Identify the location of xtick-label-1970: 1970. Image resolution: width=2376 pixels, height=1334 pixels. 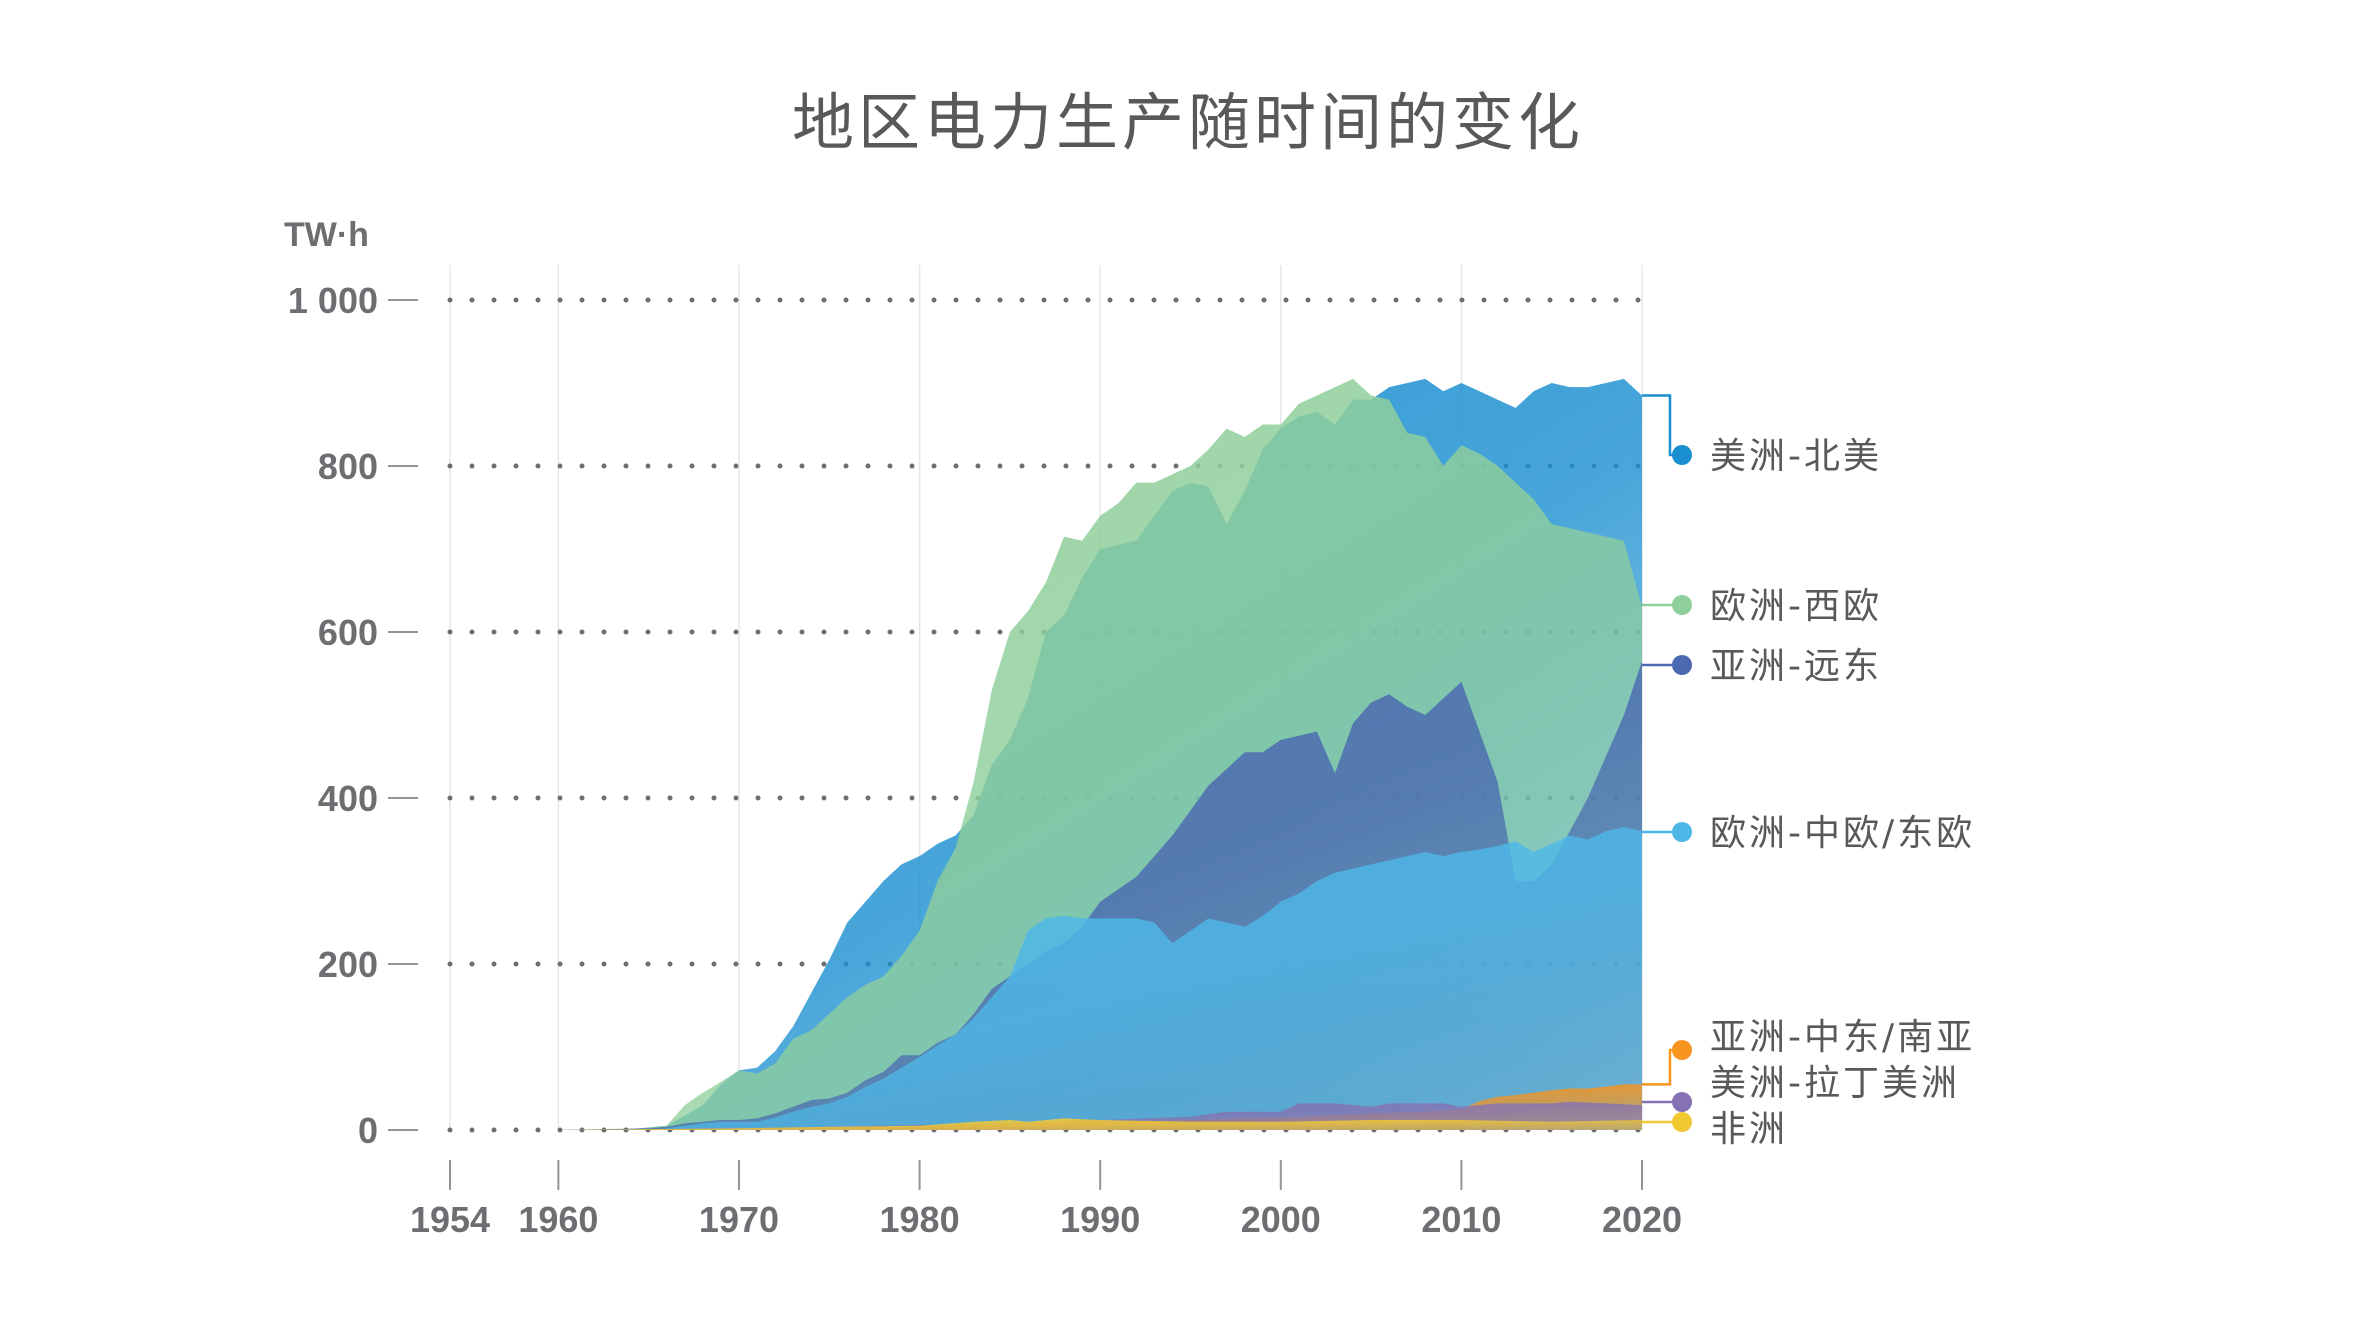
(739, 1219).